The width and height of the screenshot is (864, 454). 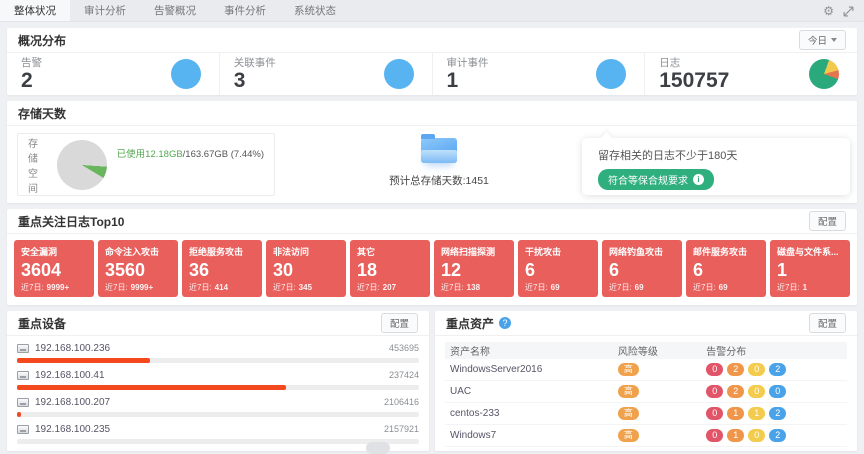 What do you see at coordinates (42, 113) in the screenshot?
I see `storage-title: 存储天数` at bounding box center [42, 113].